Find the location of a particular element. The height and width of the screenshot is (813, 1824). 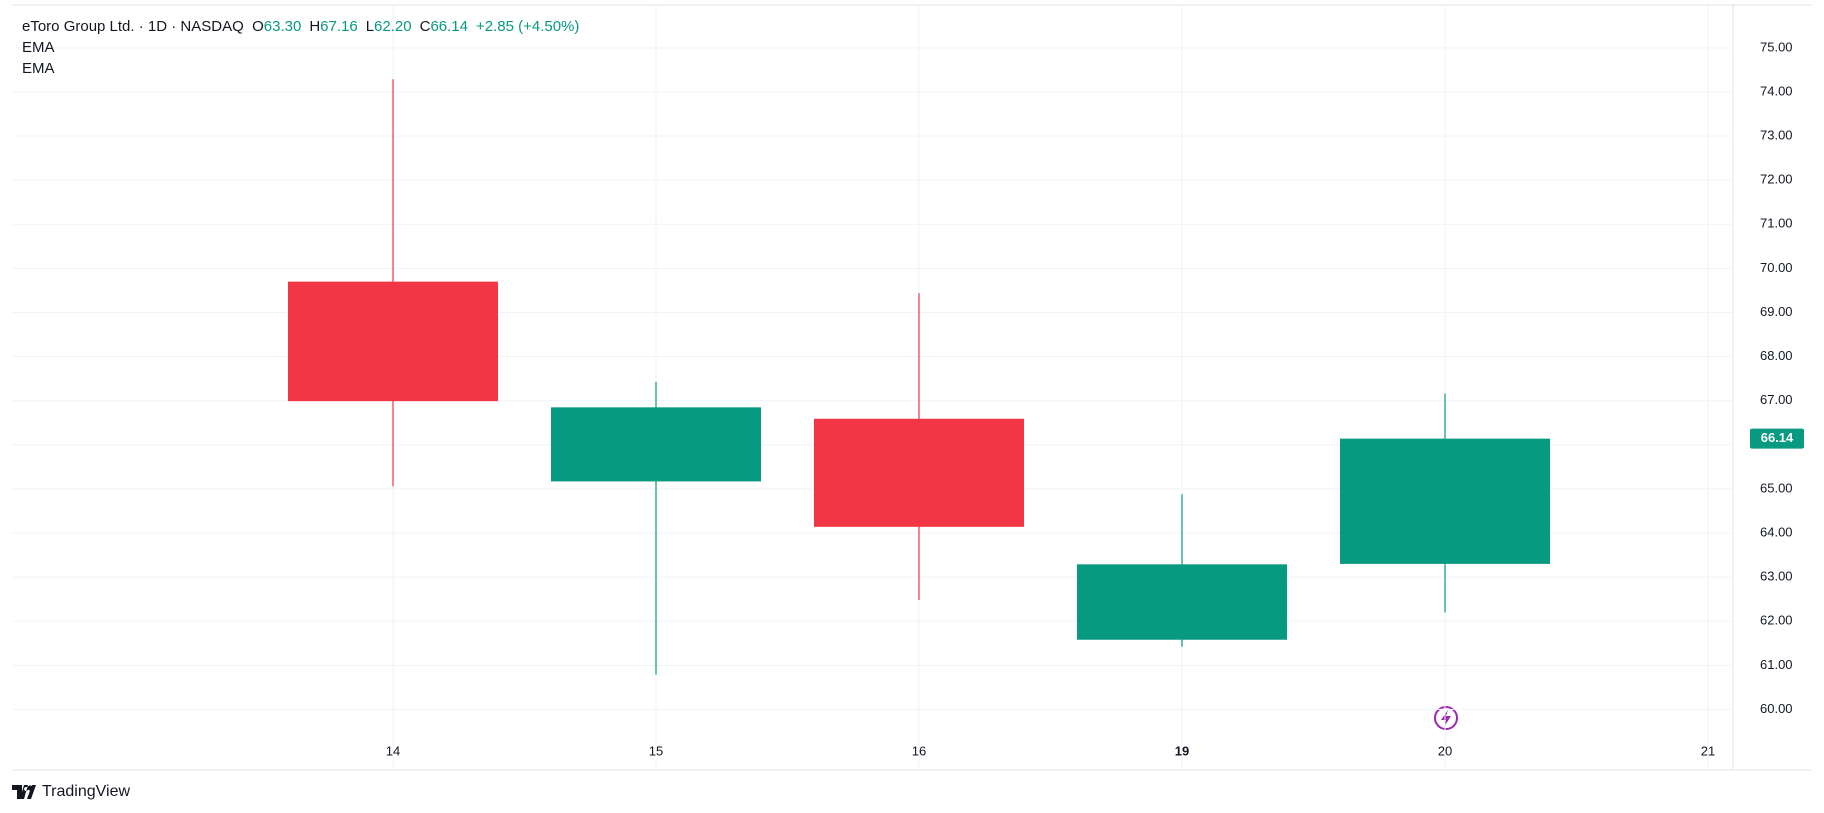

brand-logo is located at coordinates (24, 792).